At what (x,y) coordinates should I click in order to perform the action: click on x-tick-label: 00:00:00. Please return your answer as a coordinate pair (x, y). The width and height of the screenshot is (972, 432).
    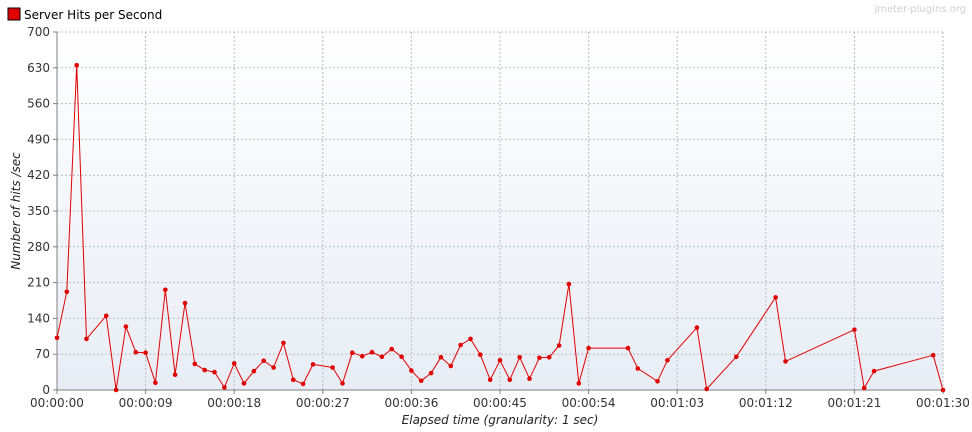
    Looking at the image, I should click on (57, 403).